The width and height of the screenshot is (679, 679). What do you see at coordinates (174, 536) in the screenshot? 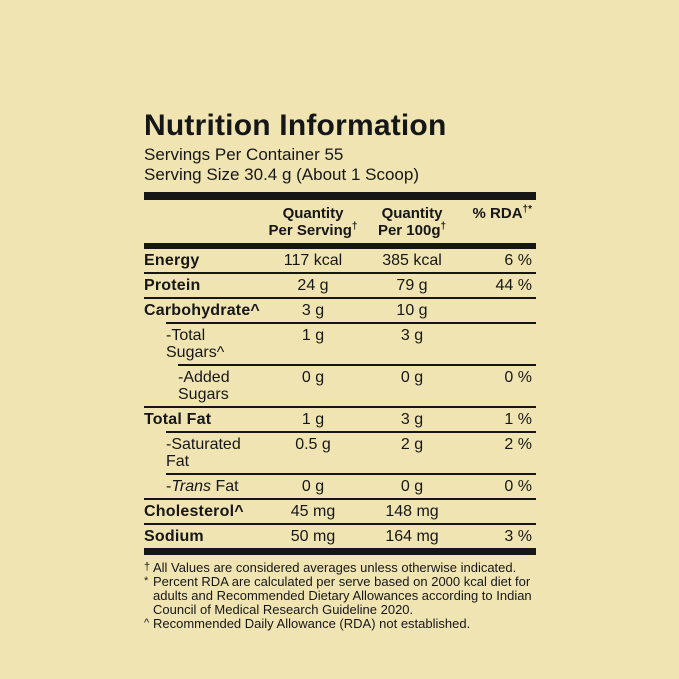
I see `nutrient-name: Sodium` at bounding box center [174, 536].